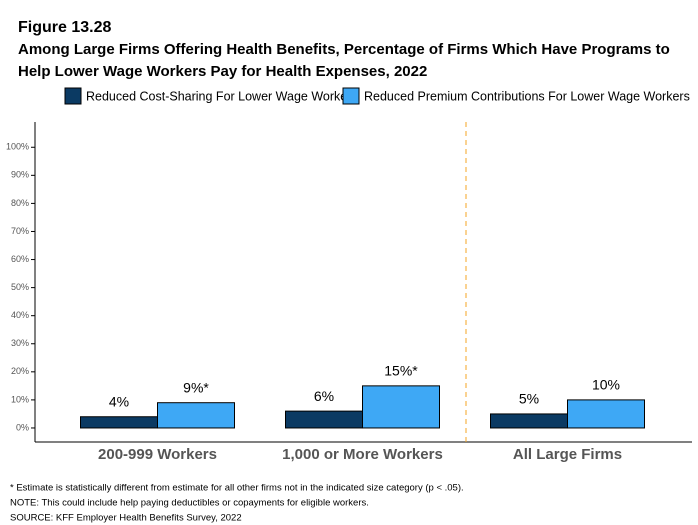 The image size is (698, 525). I want to click on data-label: 5%, so click(529, 399).